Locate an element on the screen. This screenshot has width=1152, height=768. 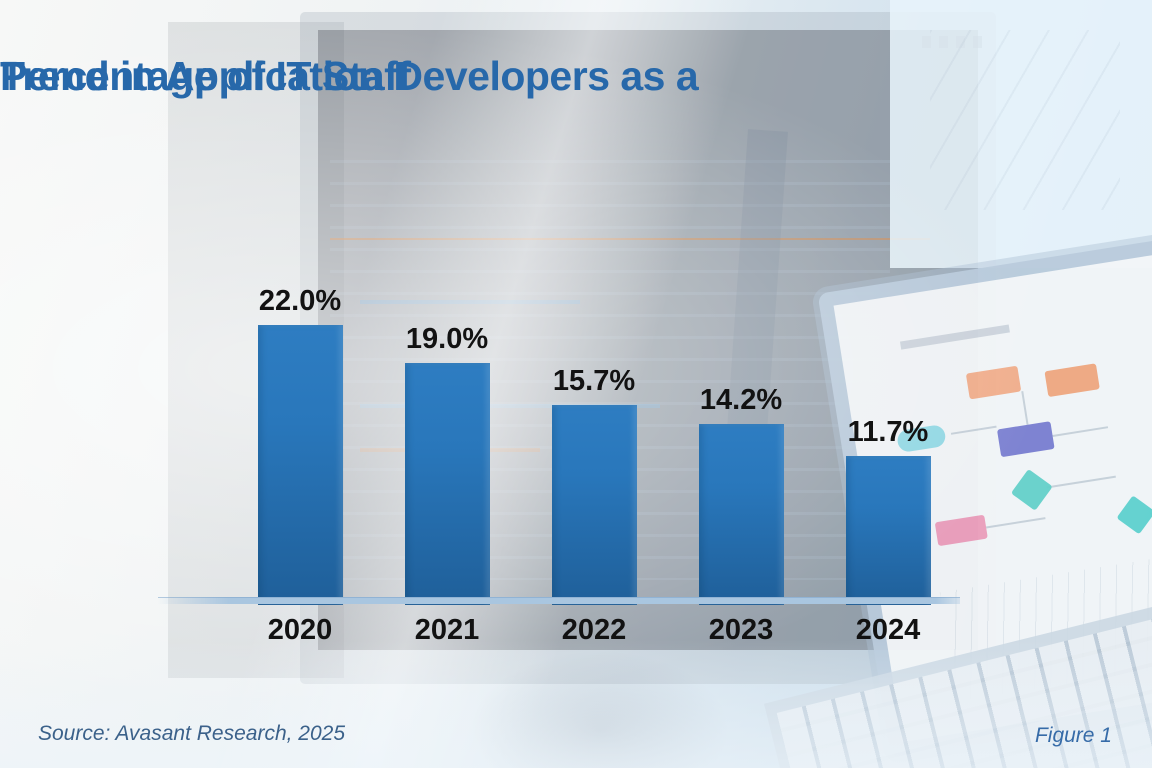
category-label-2022: 2022 is located at coordinates (594, 630).